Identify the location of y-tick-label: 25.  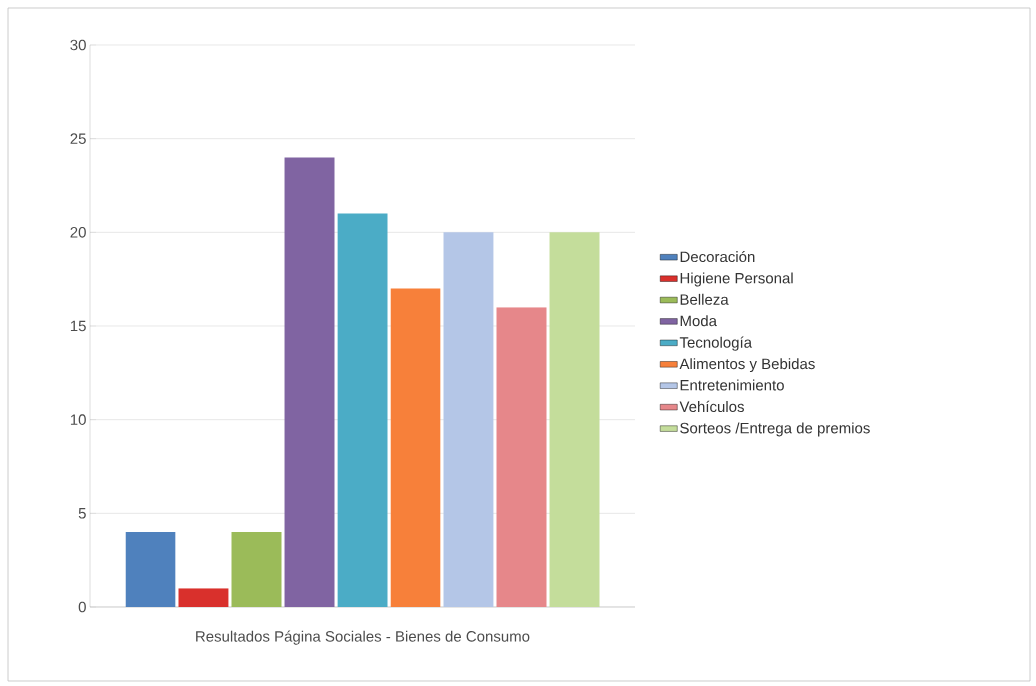
(78, 138).